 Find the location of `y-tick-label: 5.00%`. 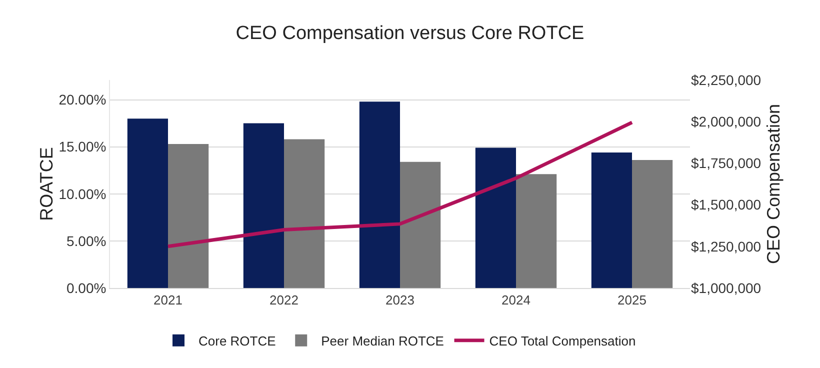

y-tick-label: 5.00% is located at coordinates (86, 240).